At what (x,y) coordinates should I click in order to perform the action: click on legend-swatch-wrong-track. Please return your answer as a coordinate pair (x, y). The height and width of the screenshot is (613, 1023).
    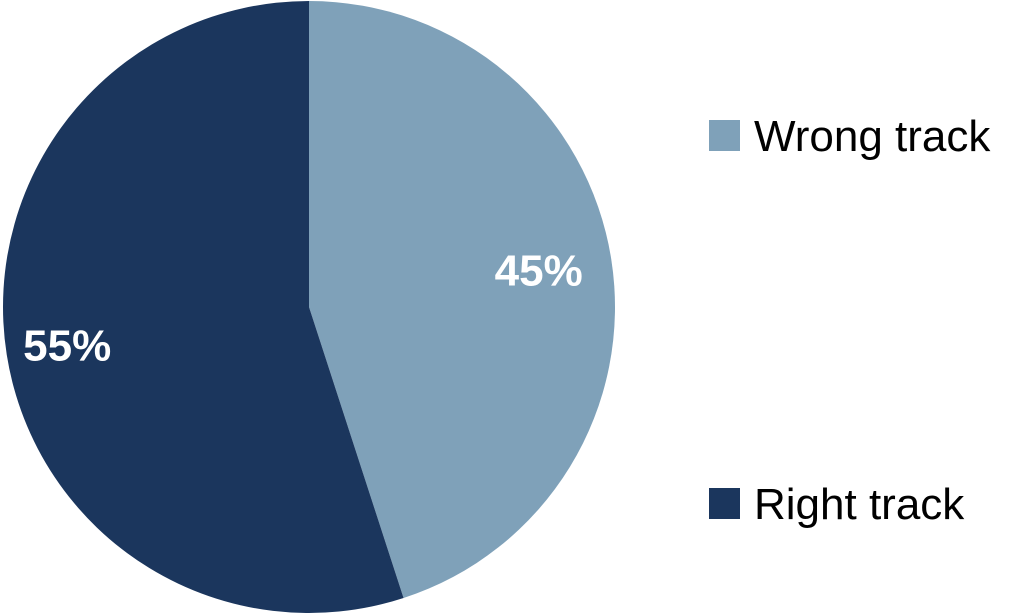
    Looking at the image, I should click on (724, 135).